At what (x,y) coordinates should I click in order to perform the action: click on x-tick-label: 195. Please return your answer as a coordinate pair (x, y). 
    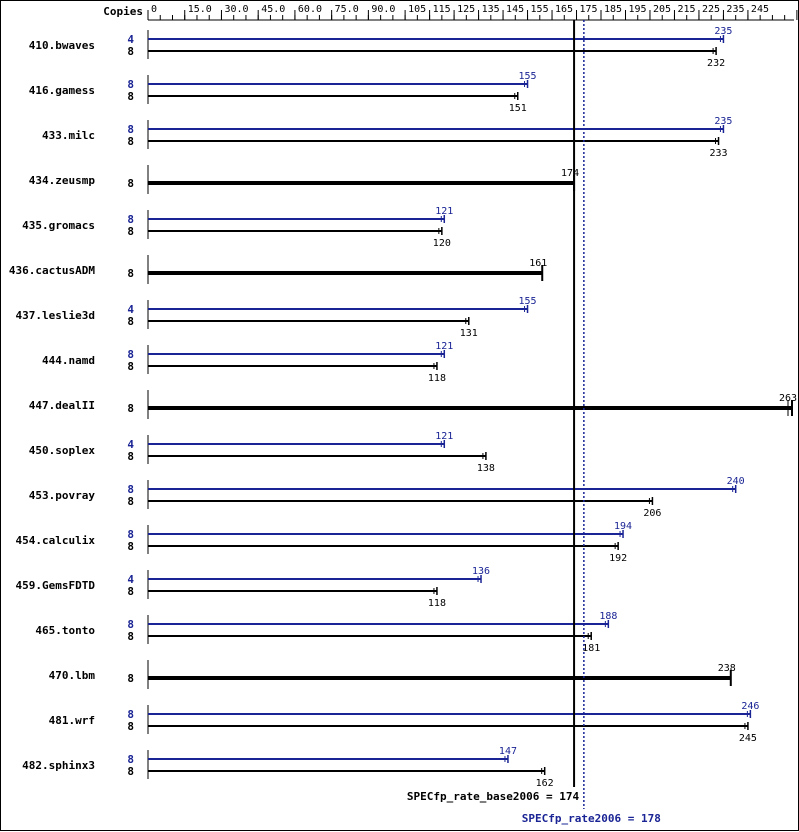
    Looking at the image, I should click on (637, 9).